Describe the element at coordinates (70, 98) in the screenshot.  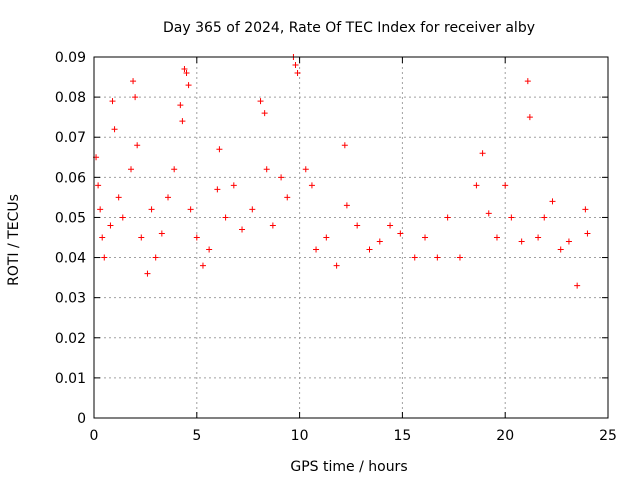
I see `y-tick-label: 0.08` at that location.